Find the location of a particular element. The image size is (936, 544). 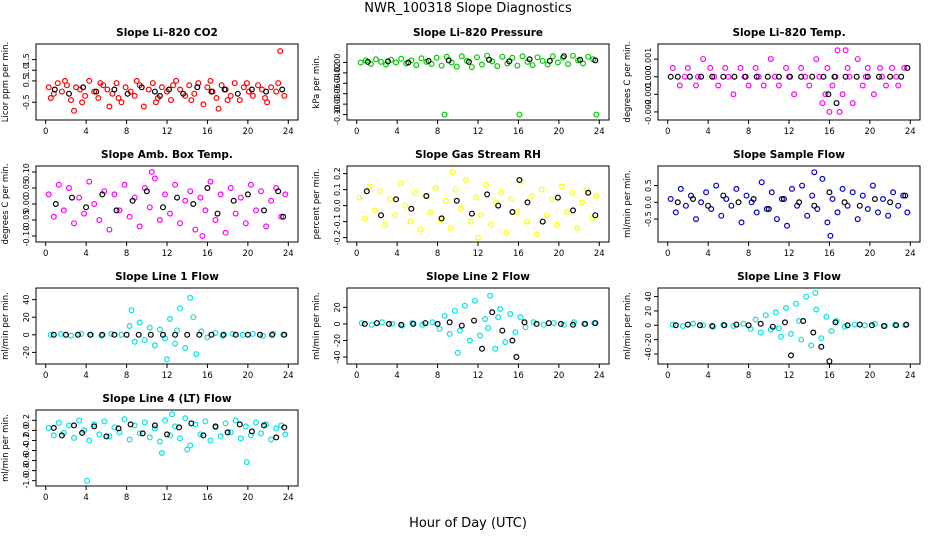

y-tick-label: 40 is located at coordinates (648, 296).